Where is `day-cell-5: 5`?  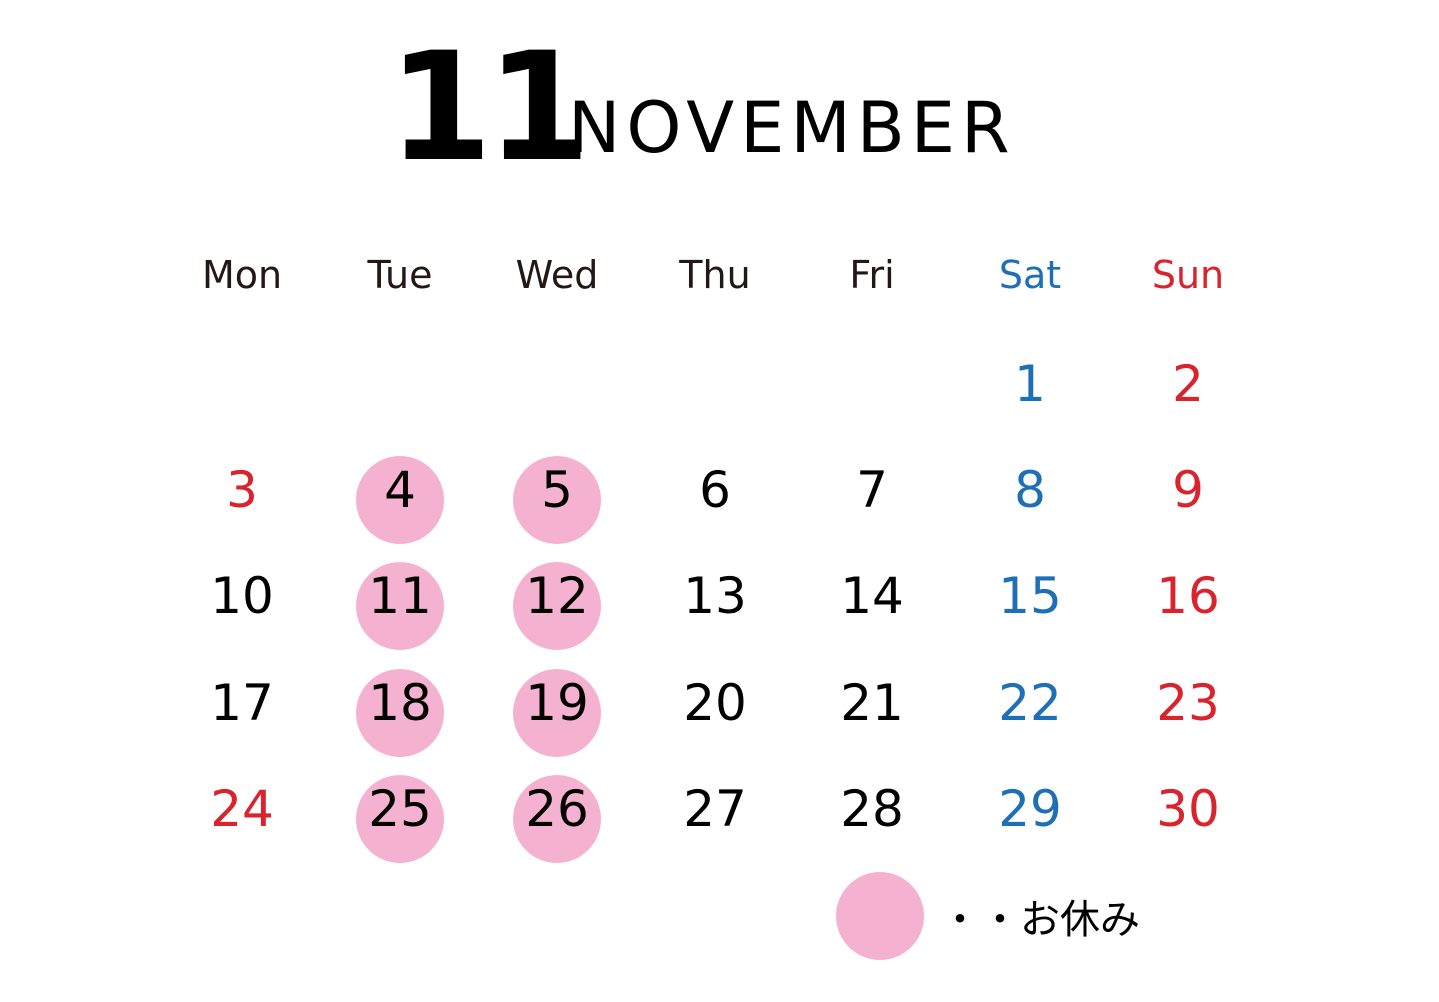
day-cell-5: 5 is located at coordinates (557, 490).